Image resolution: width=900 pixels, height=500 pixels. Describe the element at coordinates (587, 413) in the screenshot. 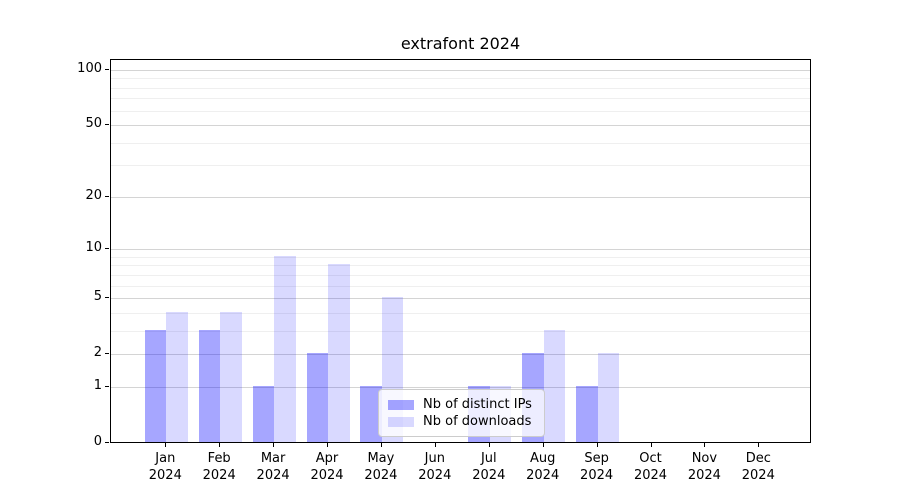

I see `bar-distinct-ips-sep` at that location.